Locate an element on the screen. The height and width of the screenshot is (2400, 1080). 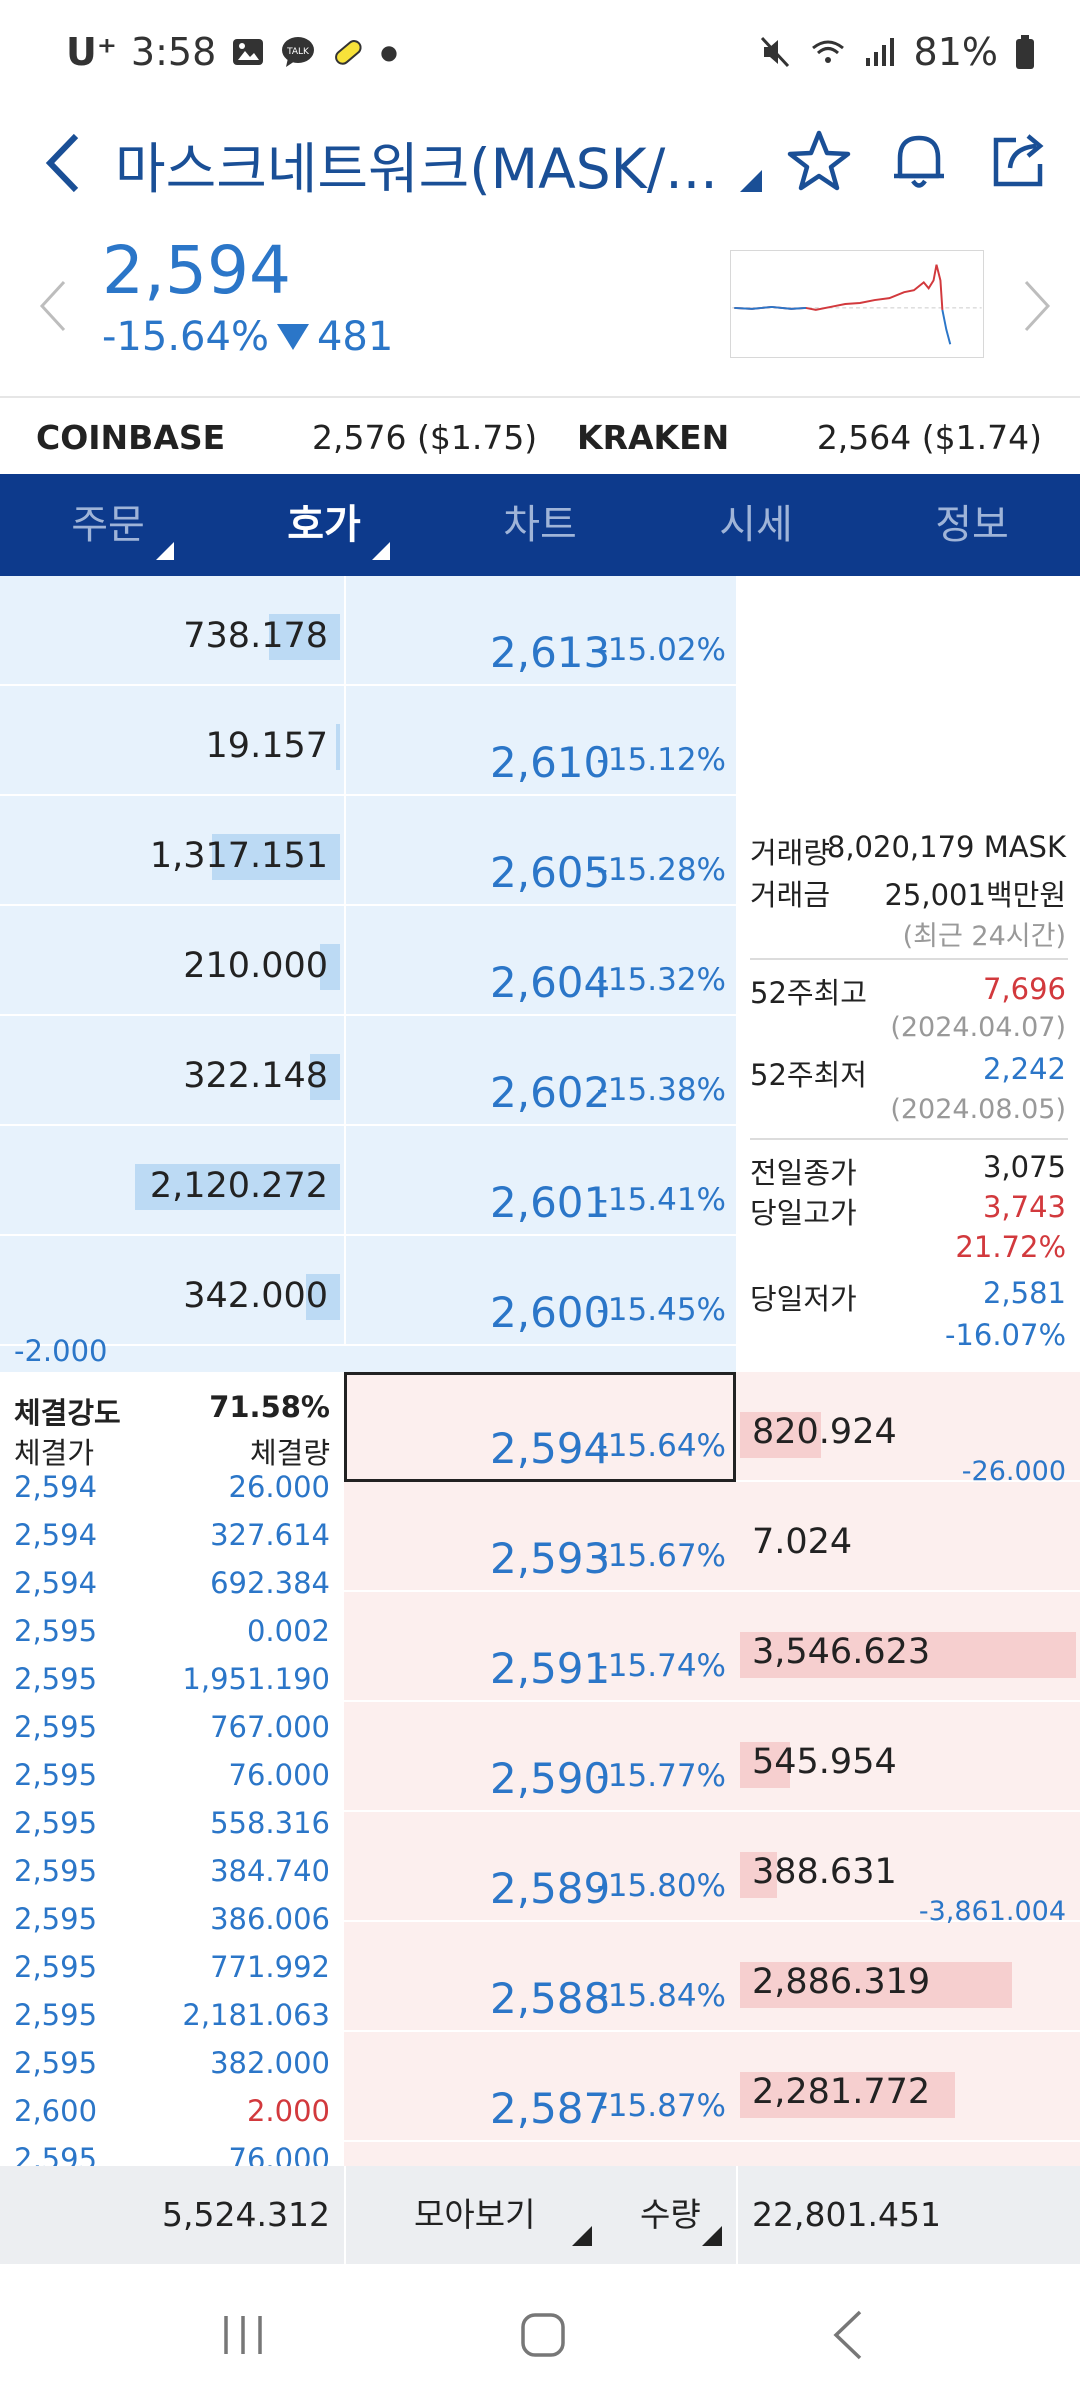
bid-row: 2,281.772 is located at coordinates (908, 2087).